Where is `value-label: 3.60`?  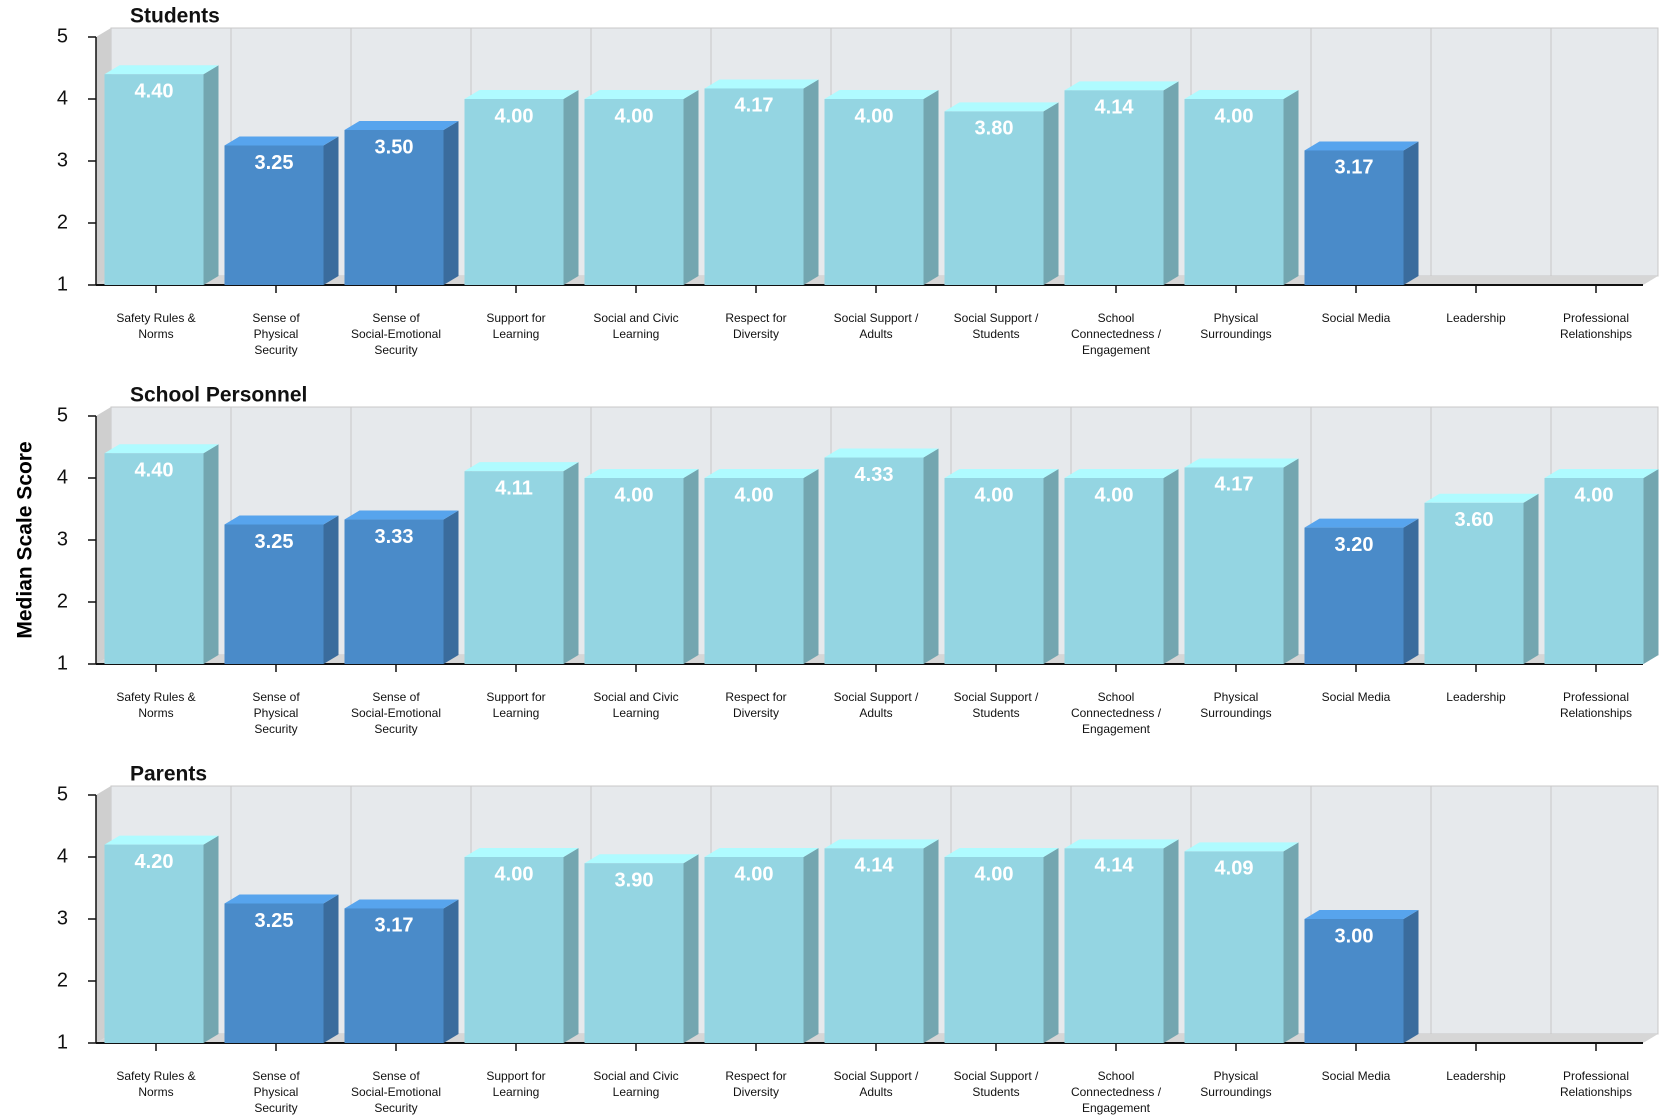
value-label: 3.60 is located at coordinates (1474, 520).